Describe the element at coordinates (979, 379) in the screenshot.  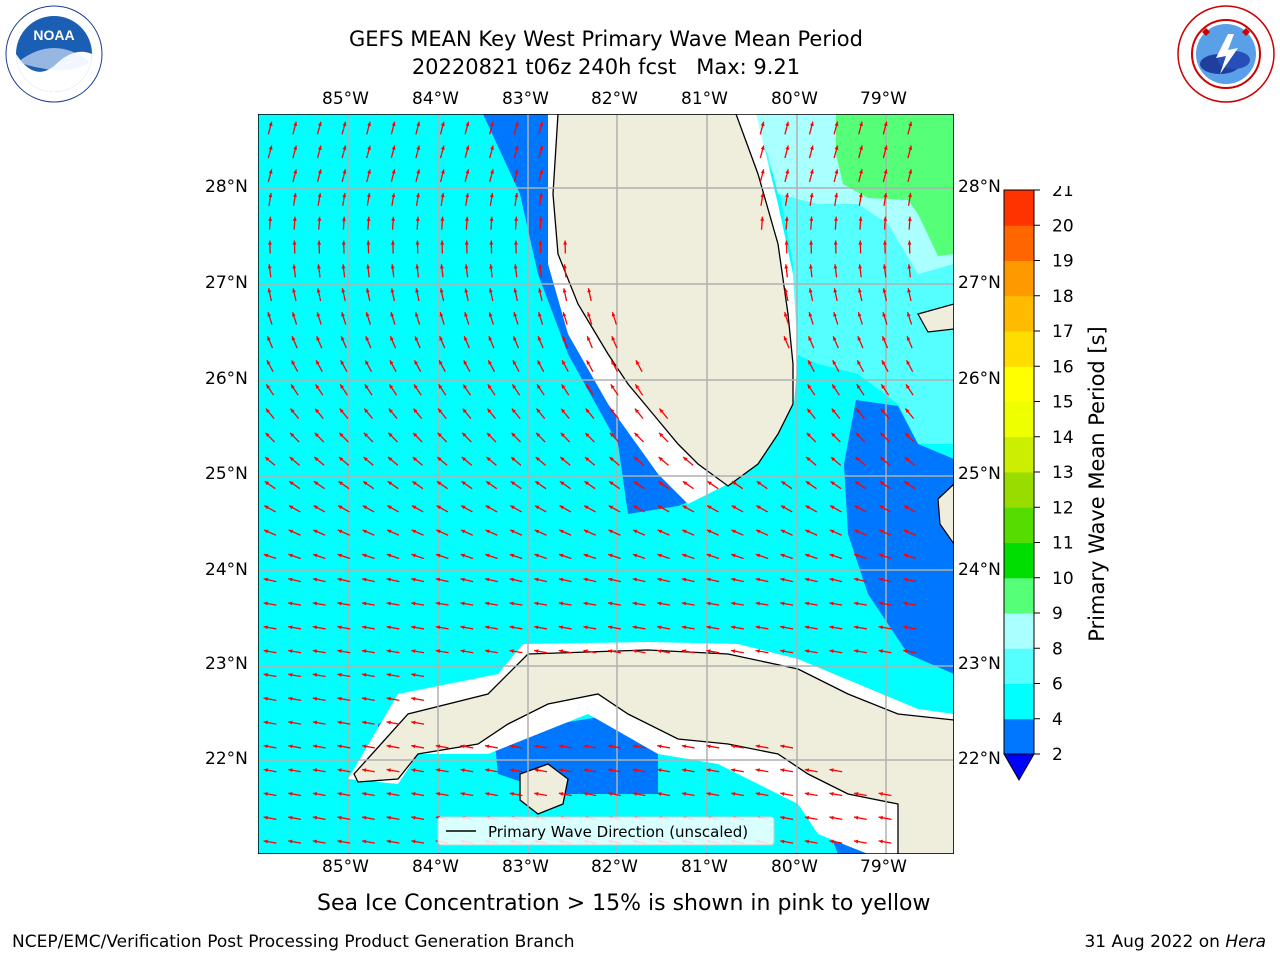
I see `lat-label-right-26n: 26°N` at that location.